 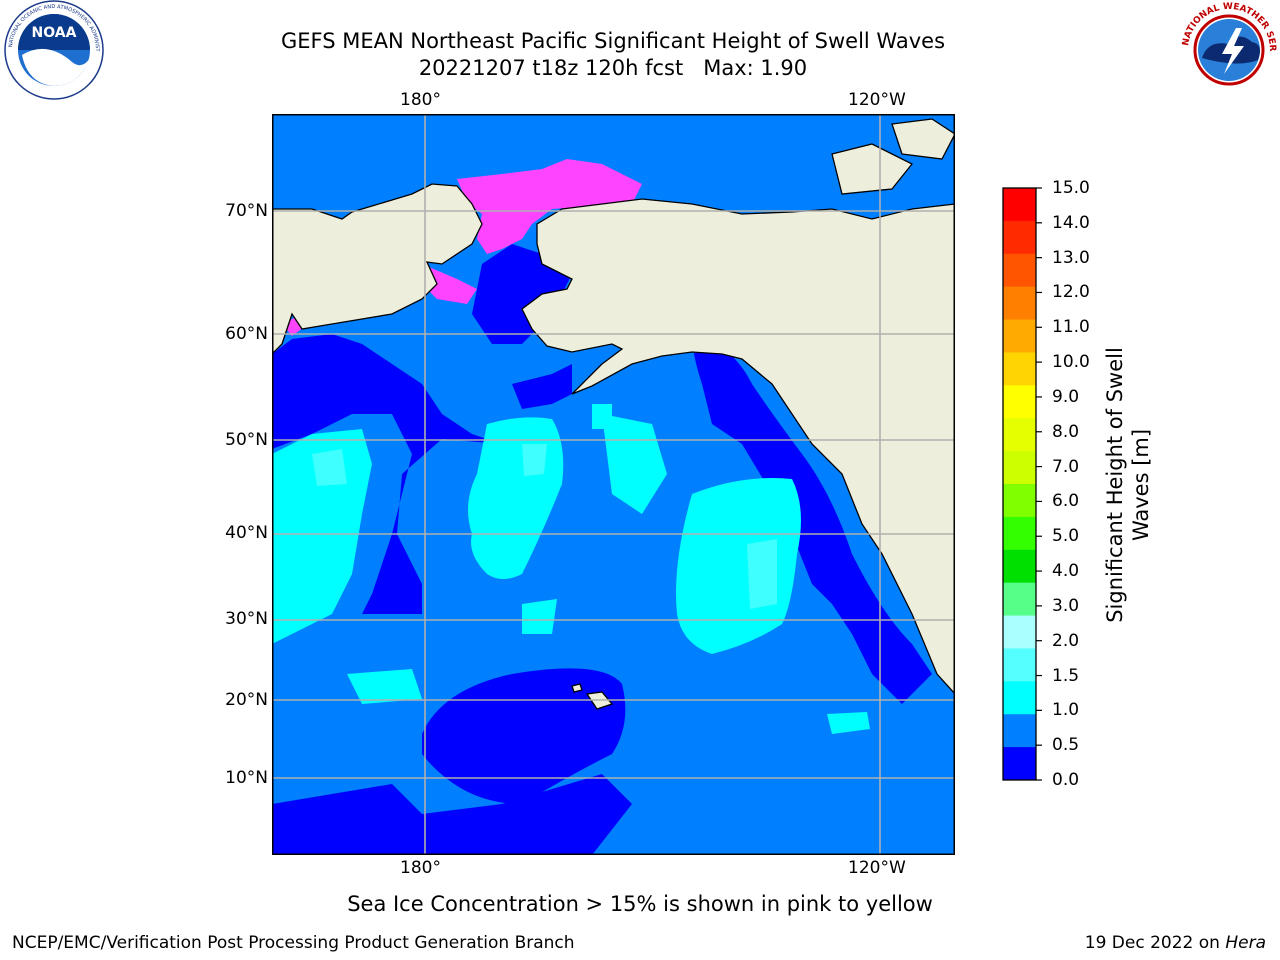 What do you see at coordinates (1066, 780) in the screenshot?
I see `colorbar-tick-label: 0.0` at bounding box center [1066, 780].